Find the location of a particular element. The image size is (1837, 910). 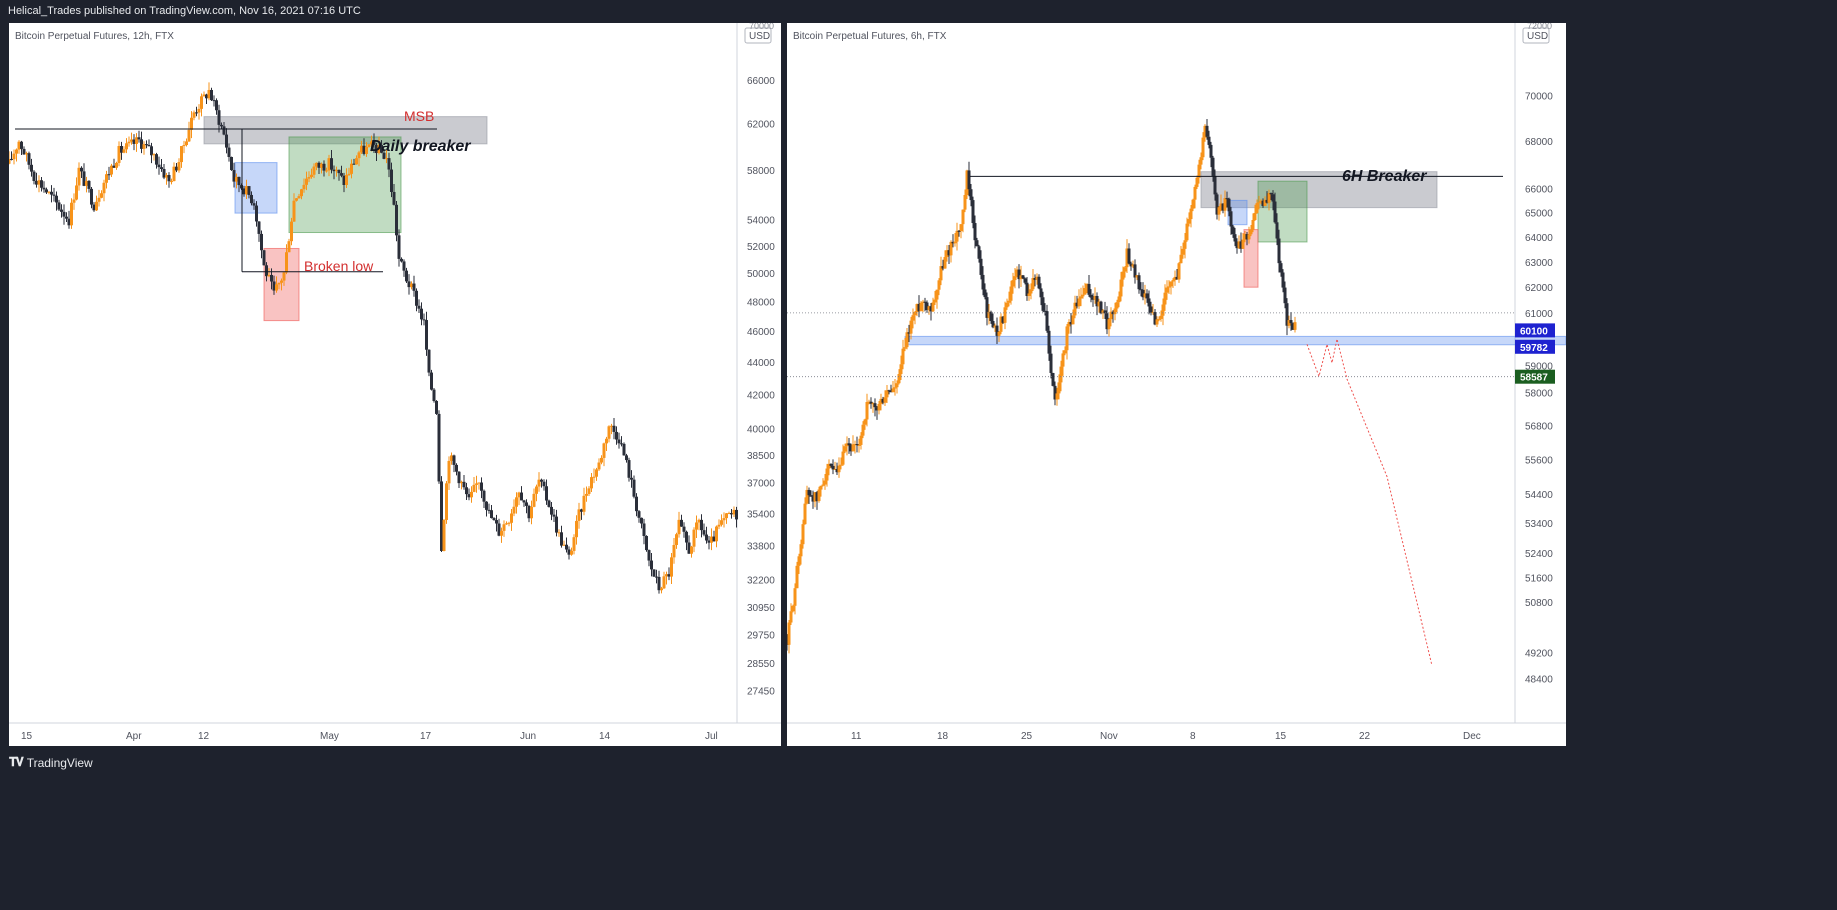

time-tick-label: 25 is located at coordinates (1027, 736).